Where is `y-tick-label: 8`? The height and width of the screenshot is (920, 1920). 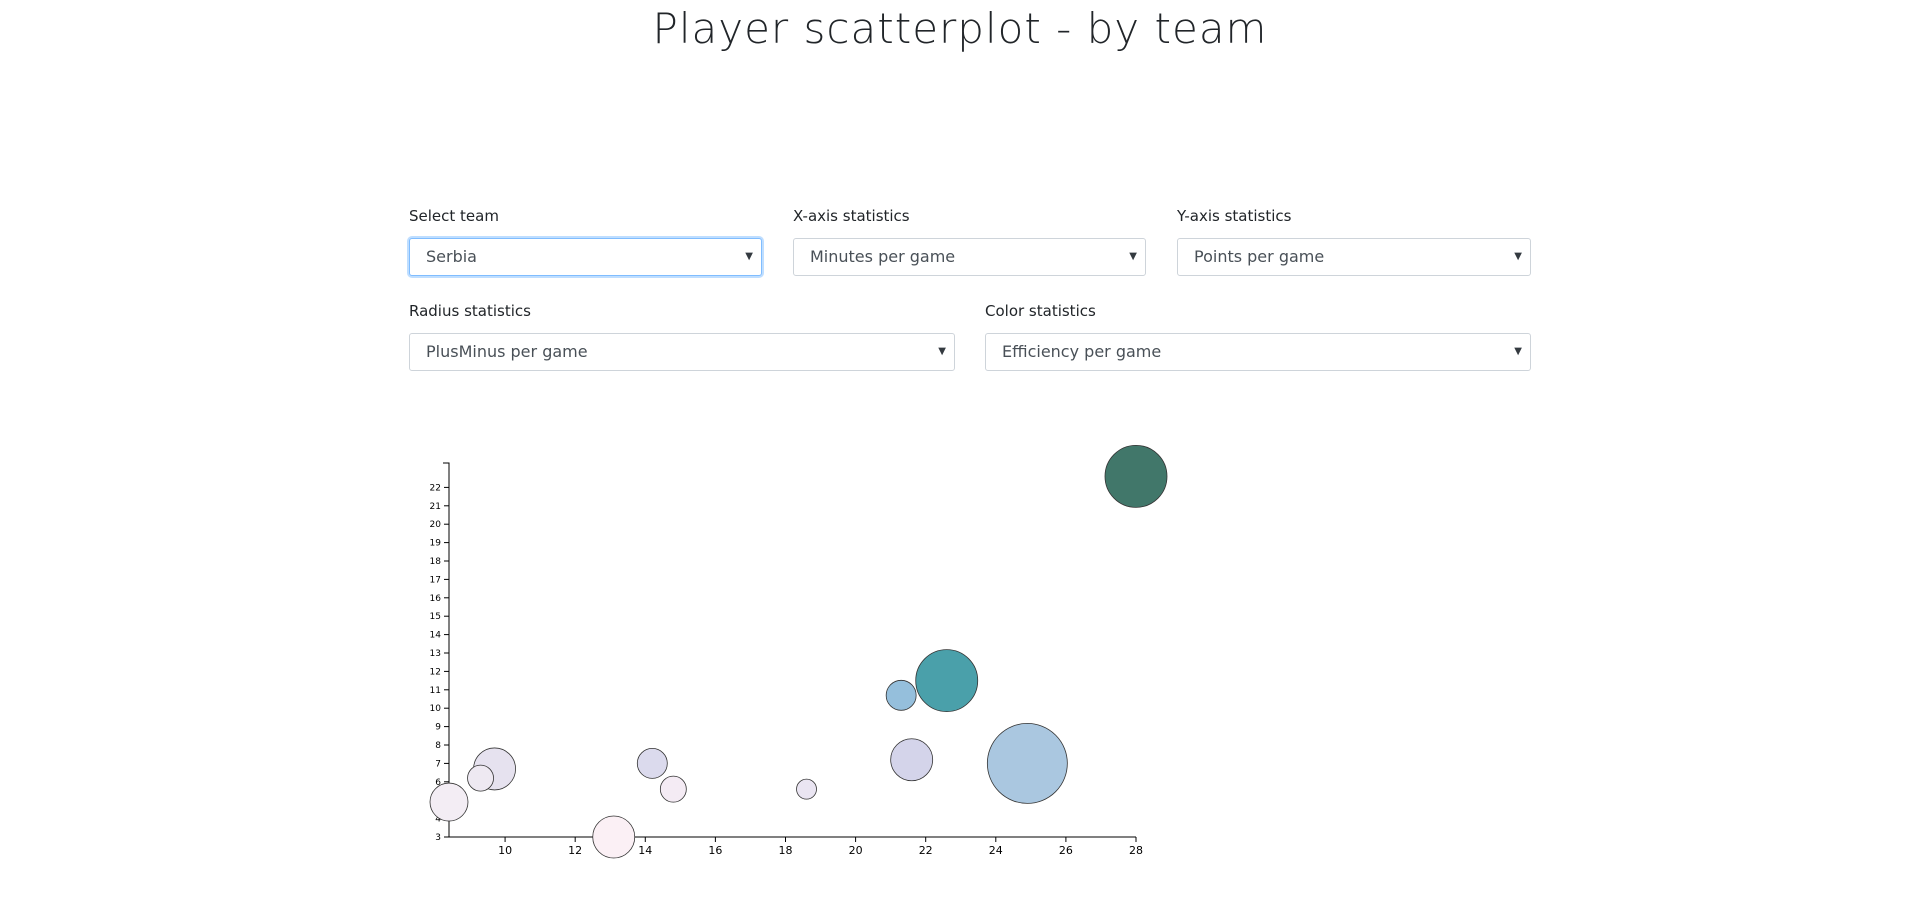 y-tick-label: 8 is located at coordinates (438, 746).